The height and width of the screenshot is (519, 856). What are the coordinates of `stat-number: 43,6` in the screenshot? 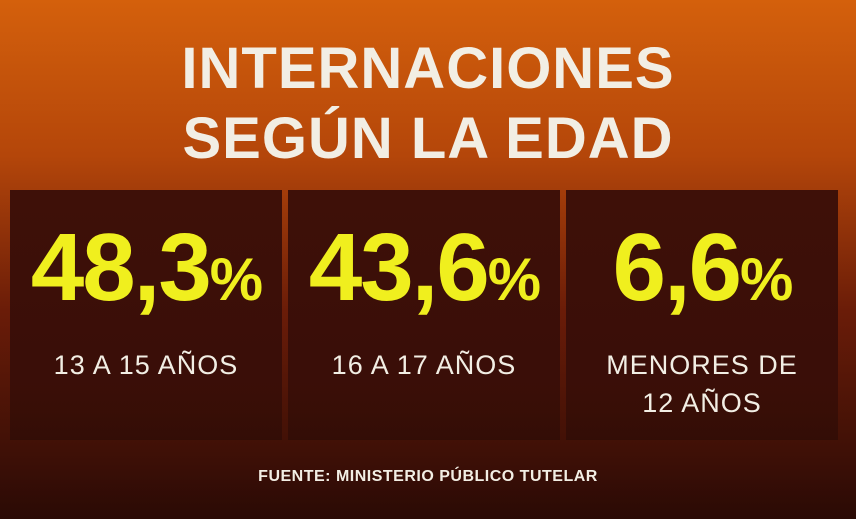 It's located at (399, 267).